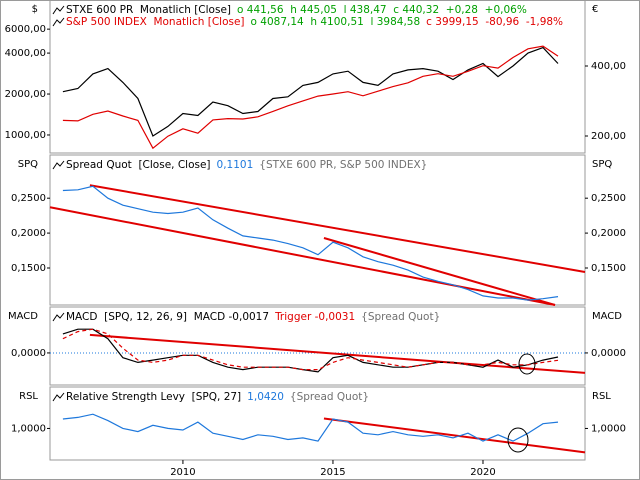 The height and width of the screenshot is (480, 640). What do you see at coordinates (167, 317) in the screenshot?
I see `legend-text: MACD [SPQ, 12, 26, 9] MACD -0,0017` at bounding box center [167, 317].